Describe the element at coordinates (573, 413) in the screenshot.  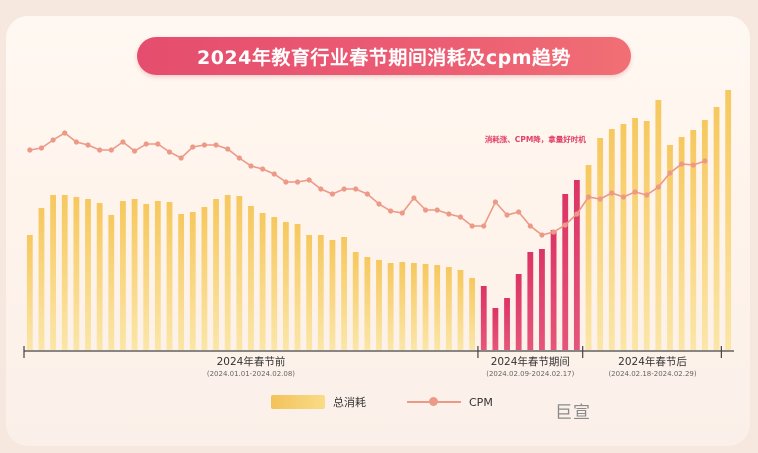
I see `watermark: 巨宣` at that location.